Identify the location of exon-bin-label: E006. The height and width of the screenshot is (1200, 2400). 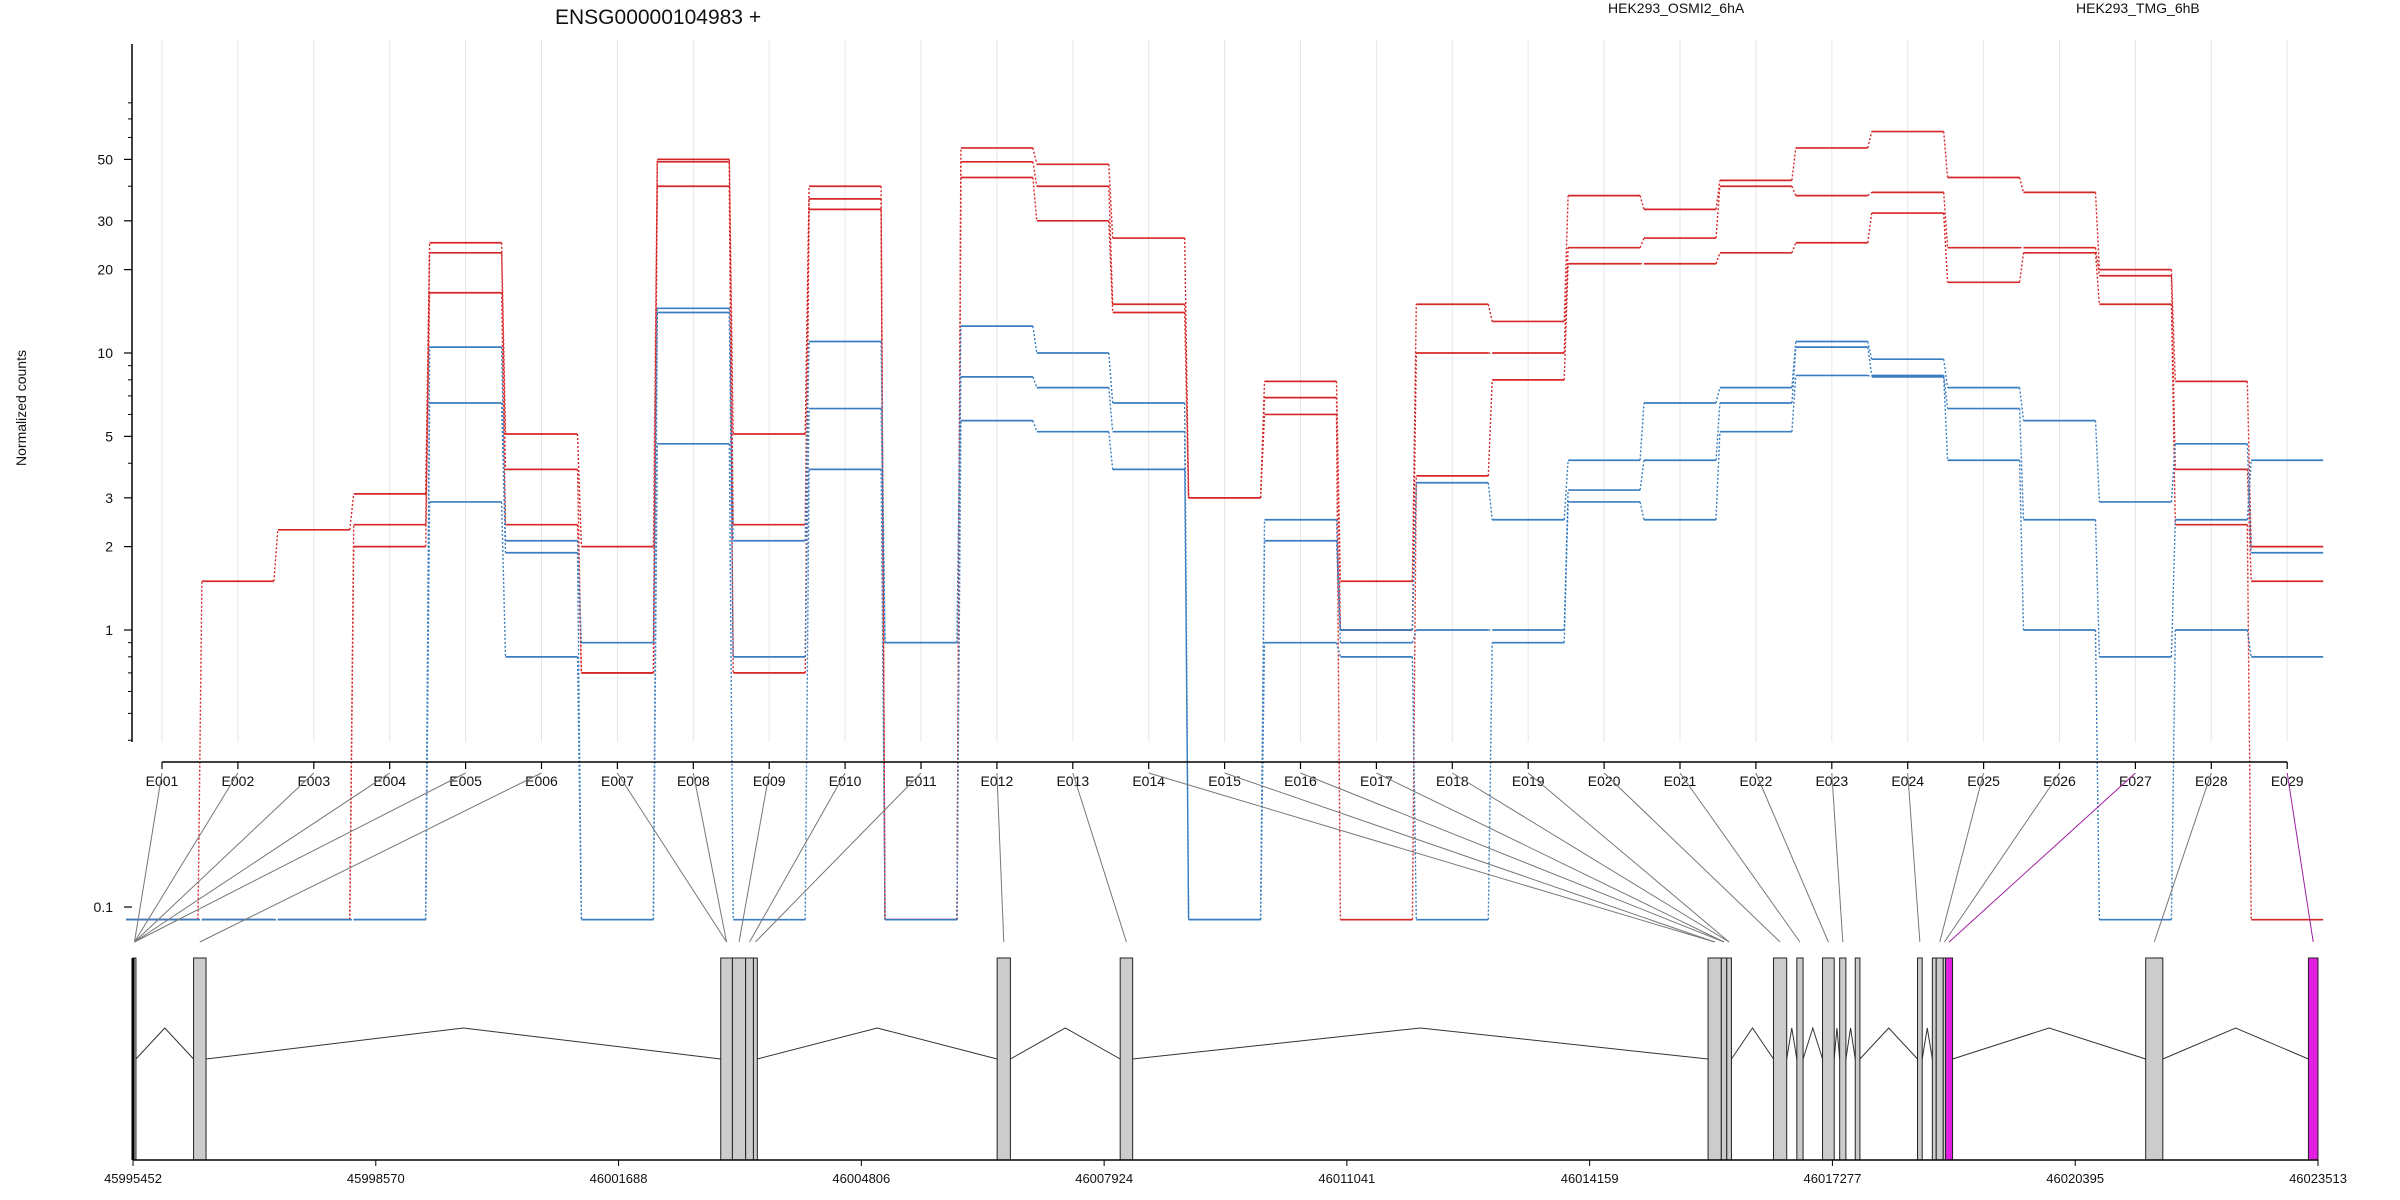
(541, 781).